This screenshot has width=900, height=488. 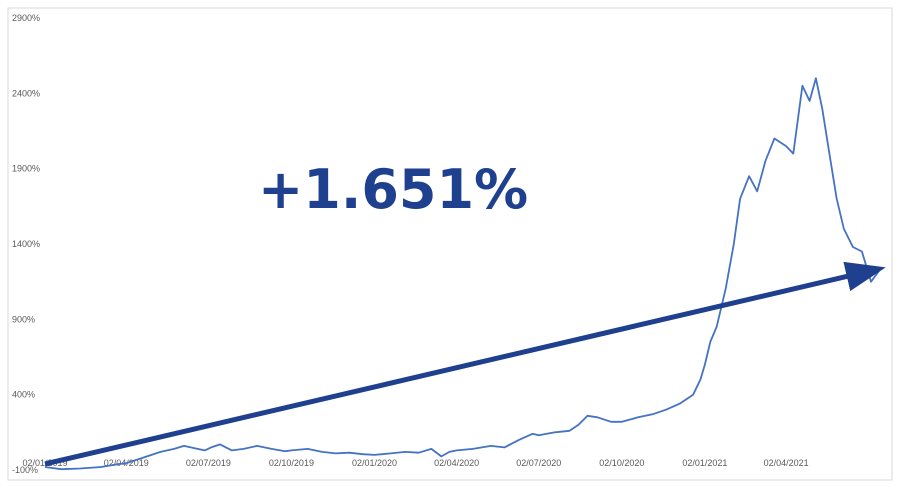 I want to click on x-tick-label: 02/07/2019, so click(x=208, y=463).